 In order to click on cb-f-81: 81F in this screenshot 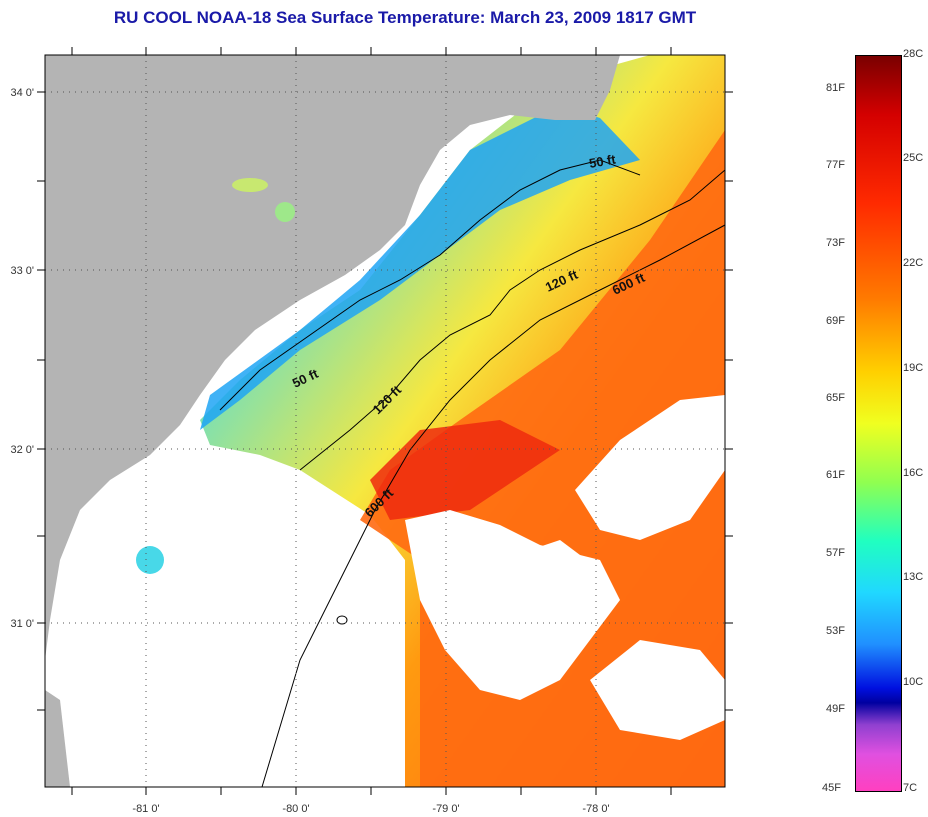, I will do `click(835, 88)`.